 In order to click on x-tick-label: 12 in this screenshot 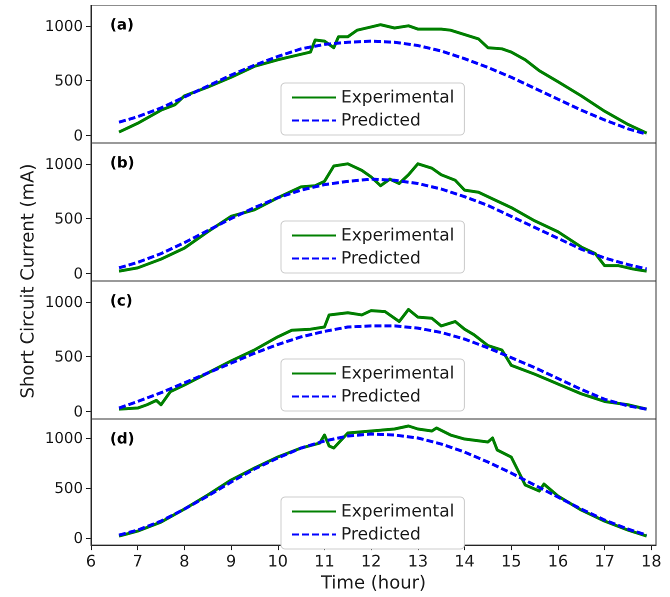, I will do `click(371, 561)`.